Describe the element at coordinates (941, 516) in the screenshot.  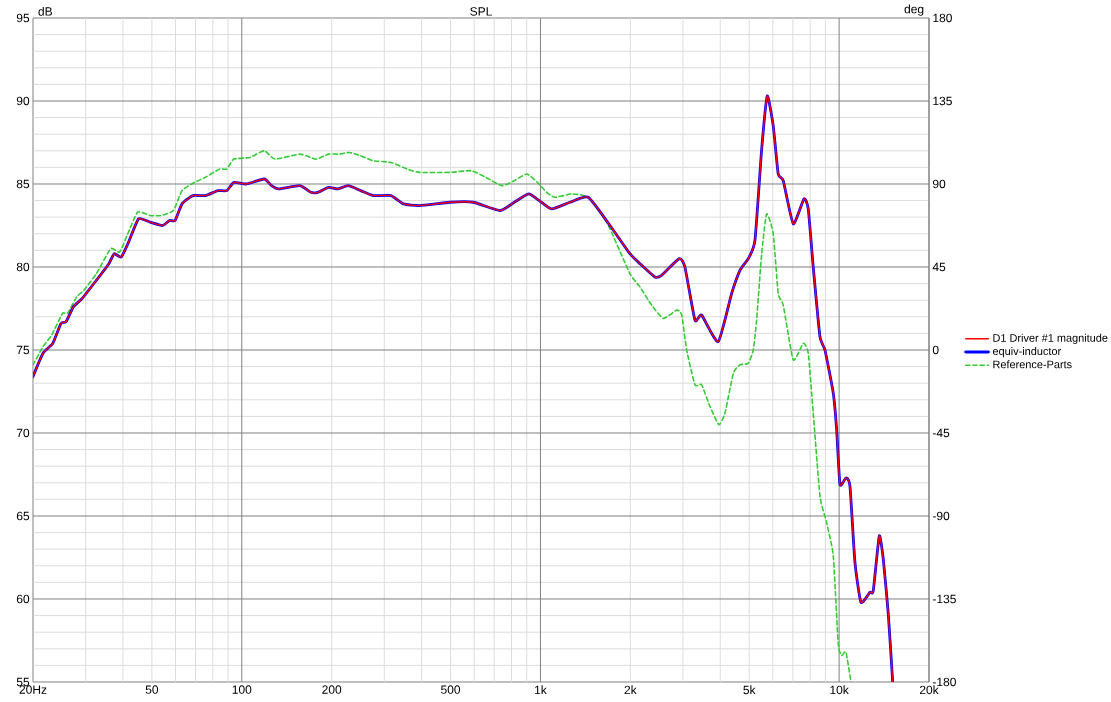
I see `y2-tick-label: -90` at that location.